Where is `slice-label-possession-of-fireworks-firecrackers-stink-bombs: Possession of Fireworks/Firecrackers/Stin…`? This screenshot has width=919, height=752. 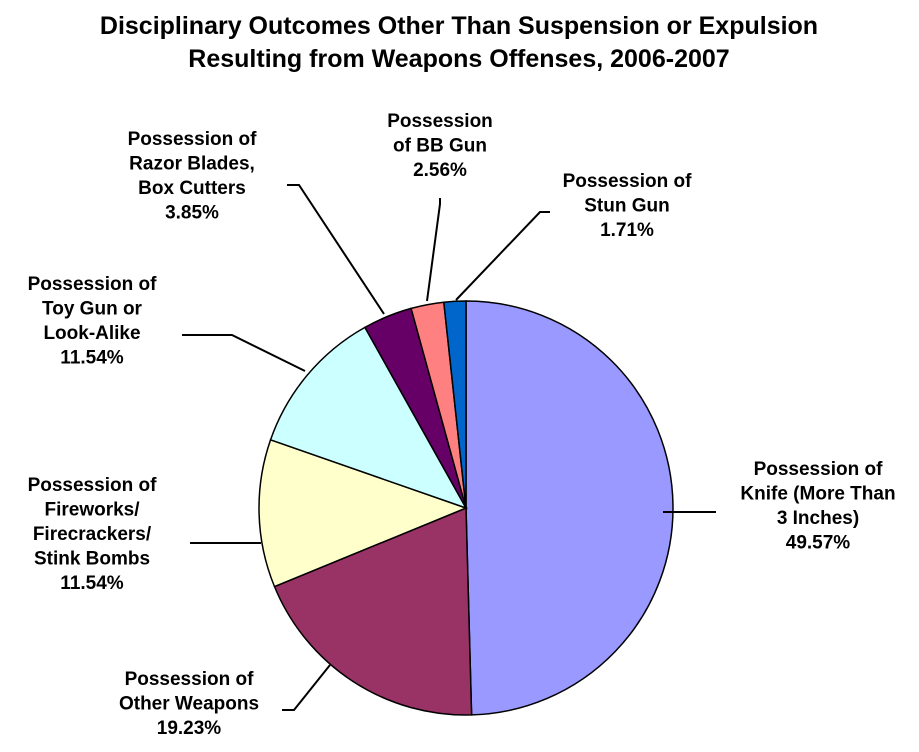 slice-label-possession-of-fireworks-firecrackers-stink-bombs: Possession of Fireworks/Firecrackers/Stin… is located at coordinates (92, 534).